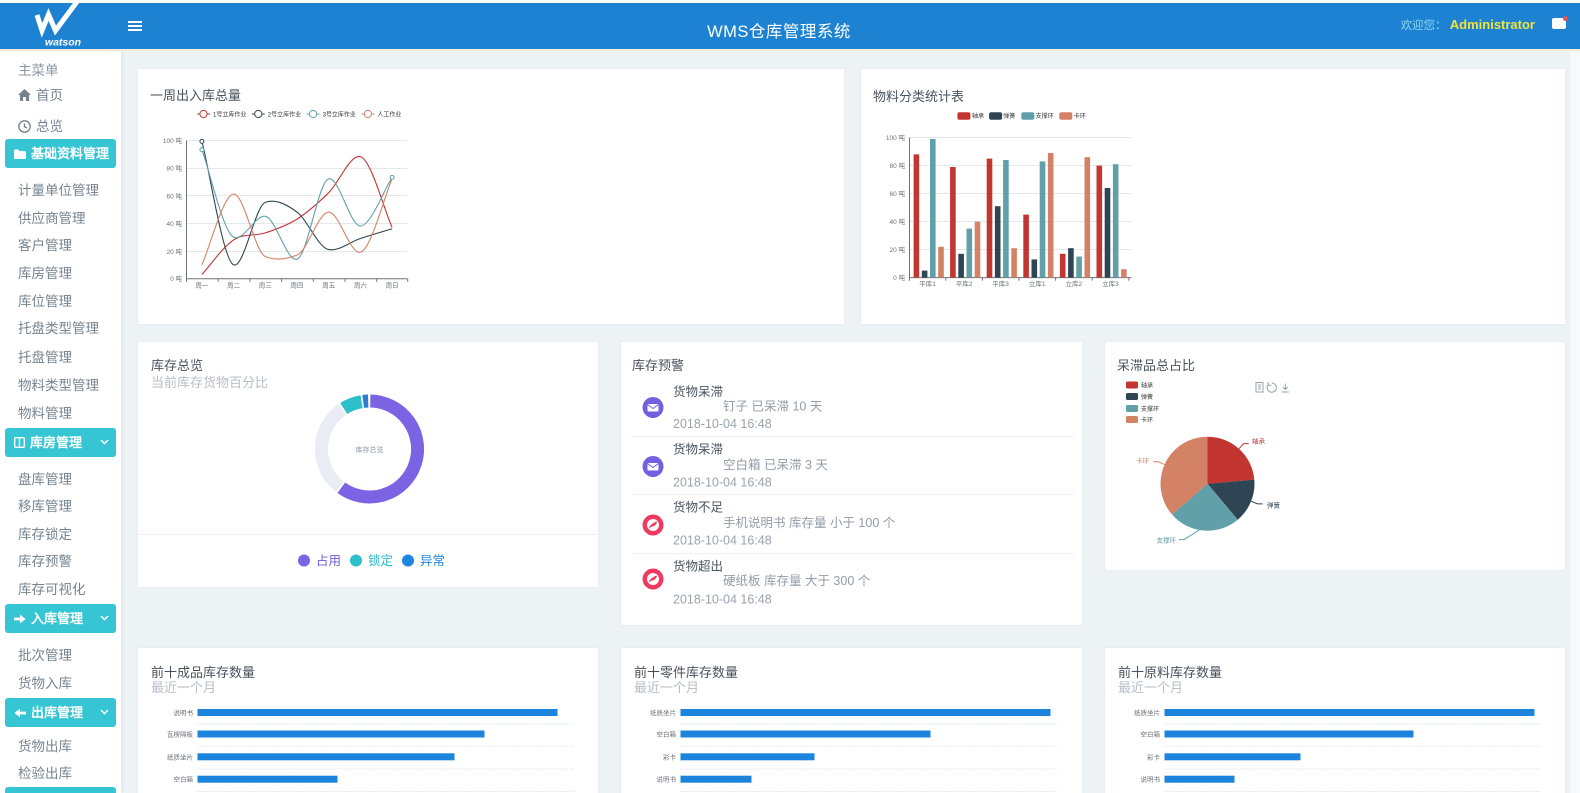  I want to click on svg-text: 3号立库作业, so click(339, 114).